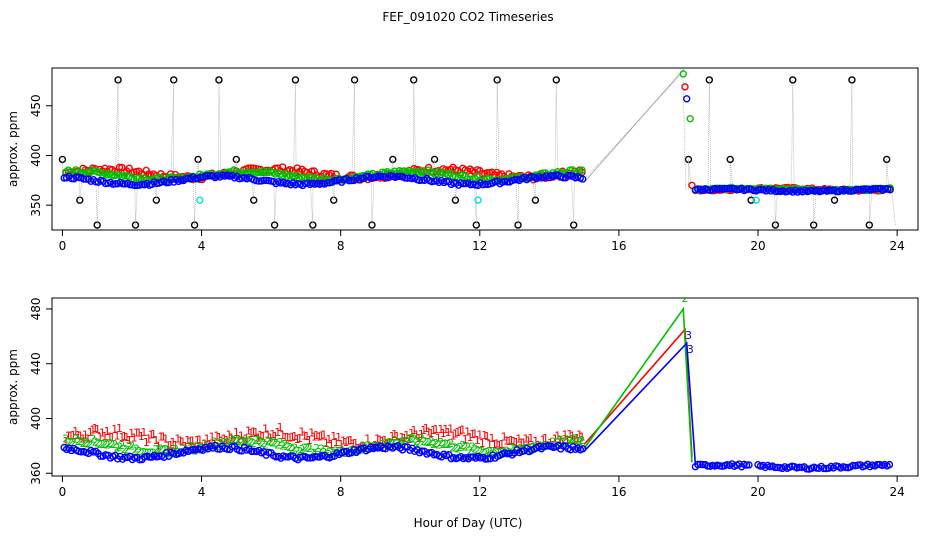  I want to click on top-y-tick-label: 400, so click(36, 155).